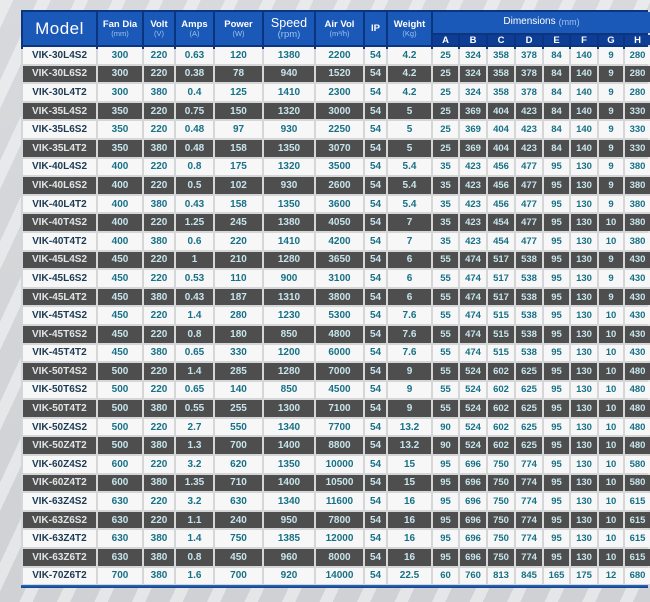  Describe the element at coordinates (289, 315) in the screenshot. I see `spec-value-cell: 1230` at that location.